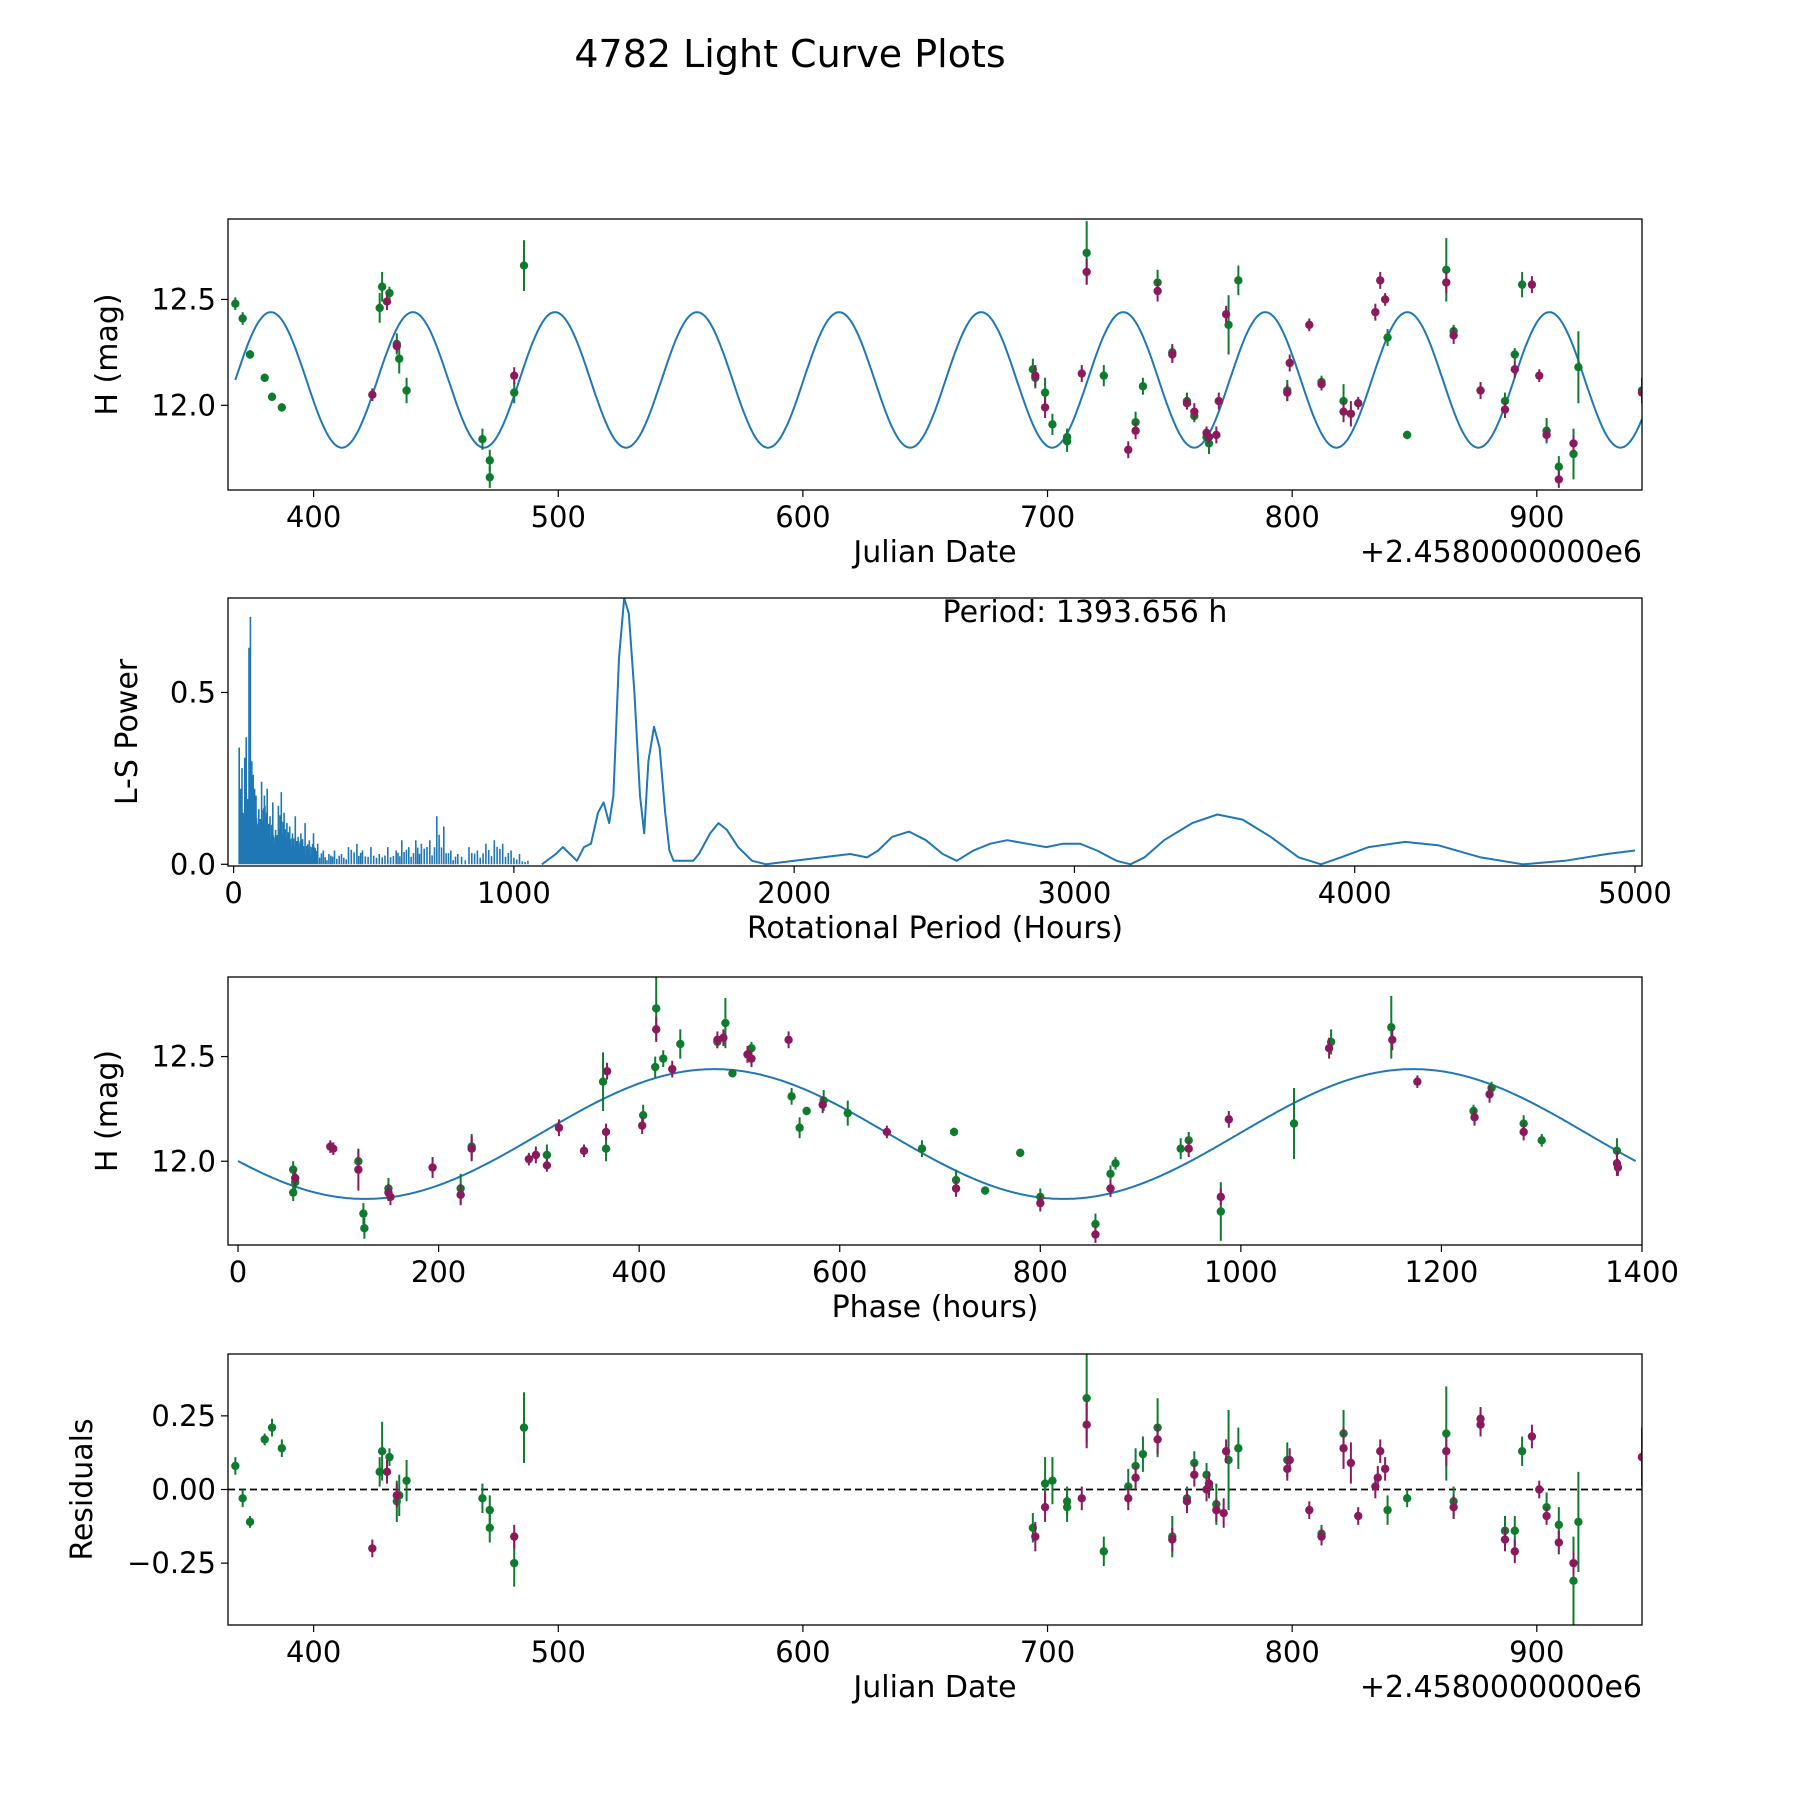 The height and width of the screenshot is (1800, 1800). I want to click on x-offset-label: +2.4580000000e6, so click(1501, 1687).